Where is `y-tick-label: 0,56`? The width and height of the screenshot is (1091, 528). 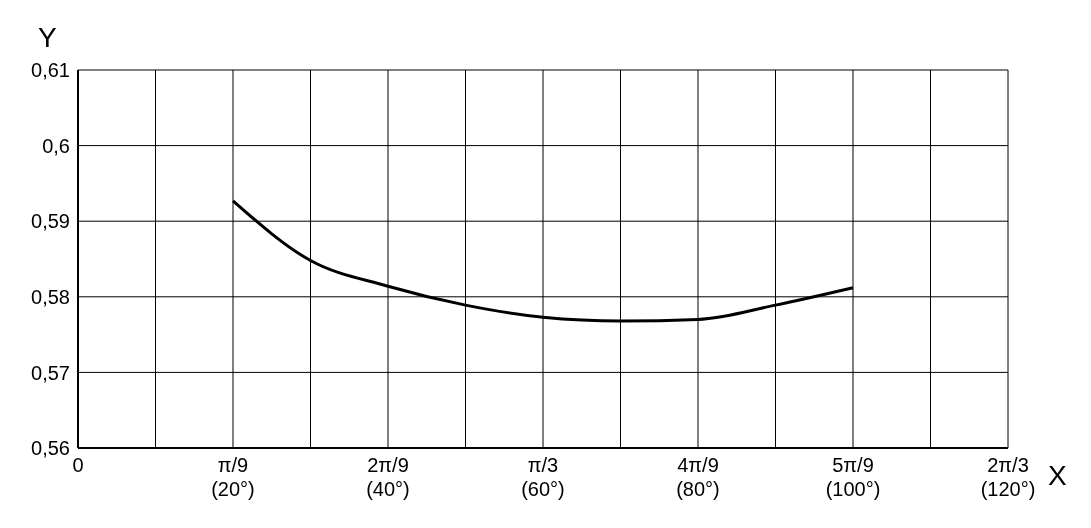 y-tick-label: 0,56 is located at coordinates (50, 448).